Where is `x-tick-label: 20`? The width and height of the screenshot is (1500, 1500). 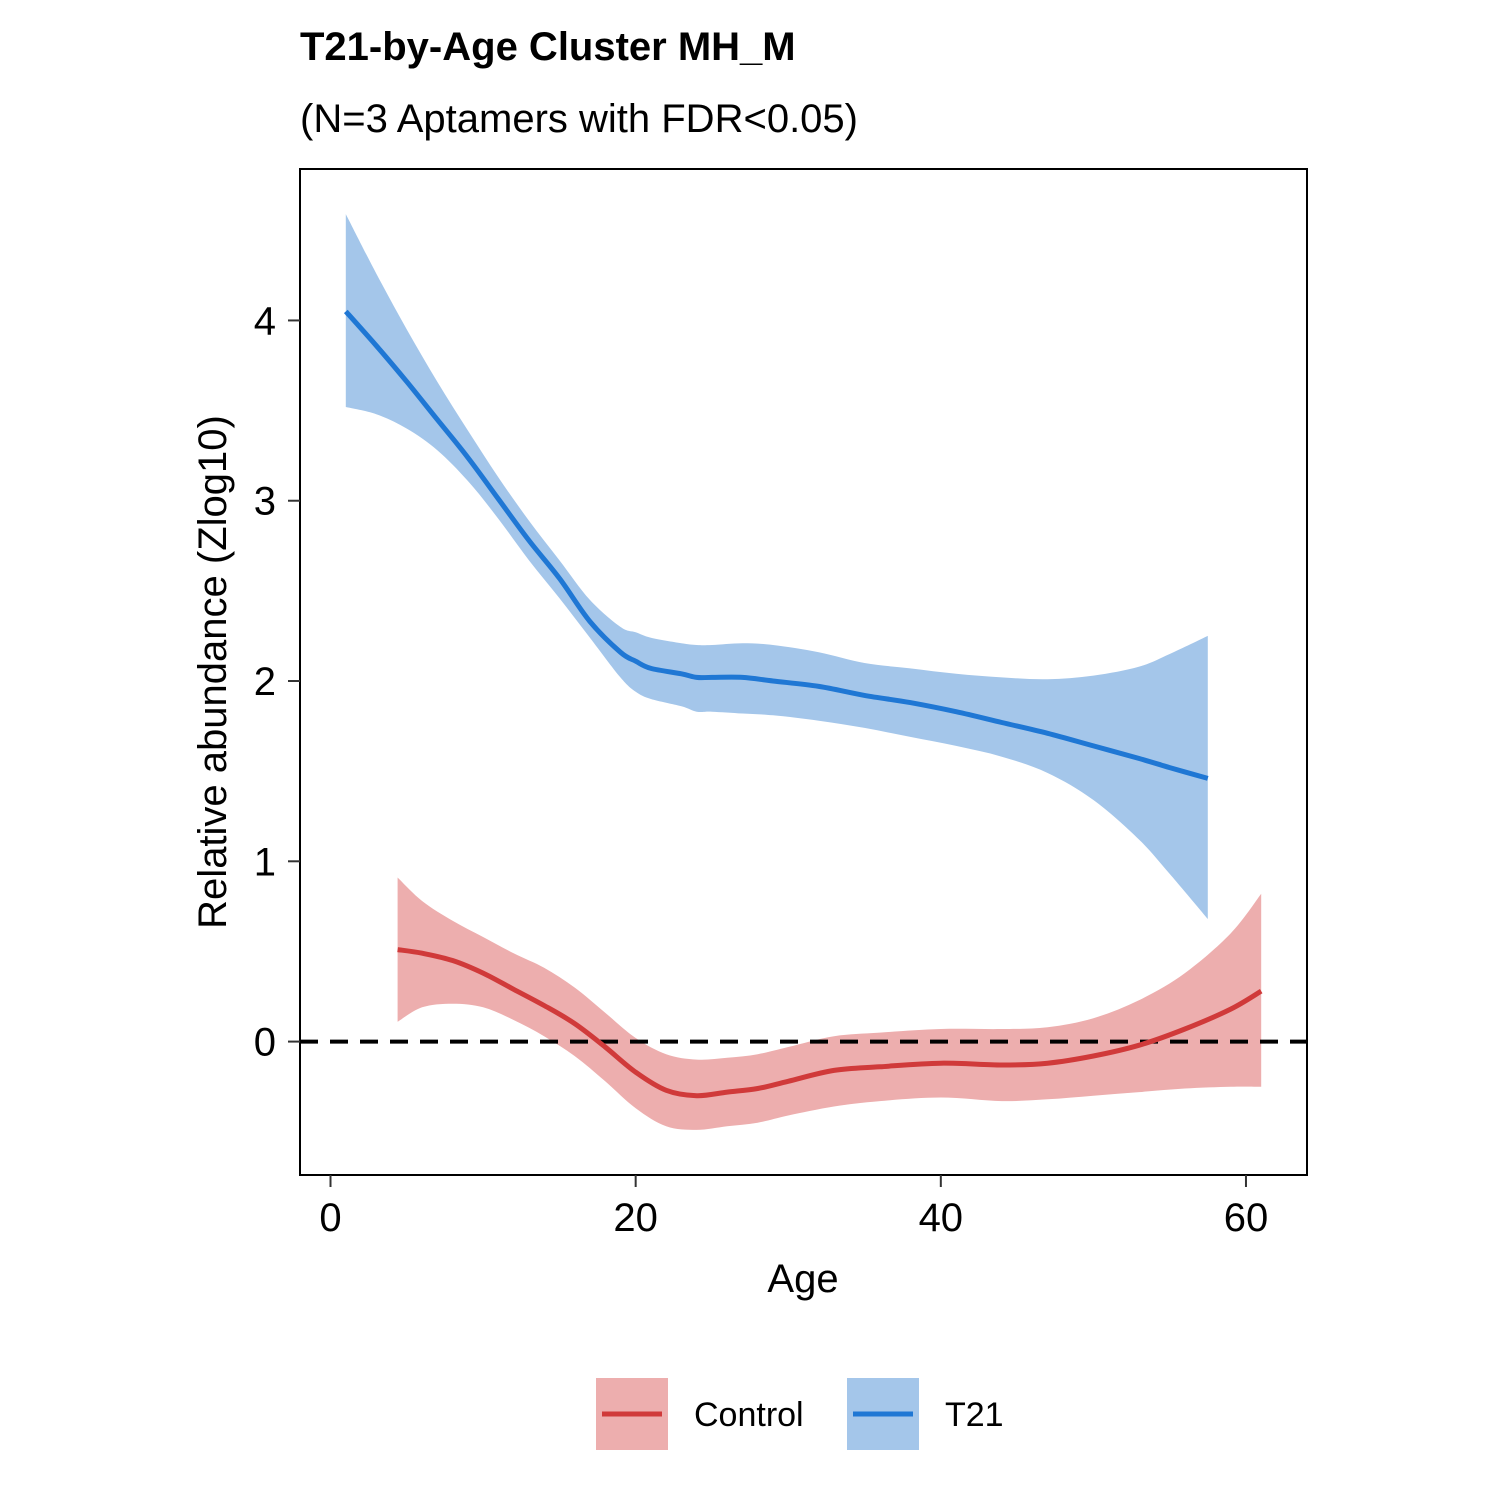
x-tick-label: 20 is located at coordinates (635, 1218).